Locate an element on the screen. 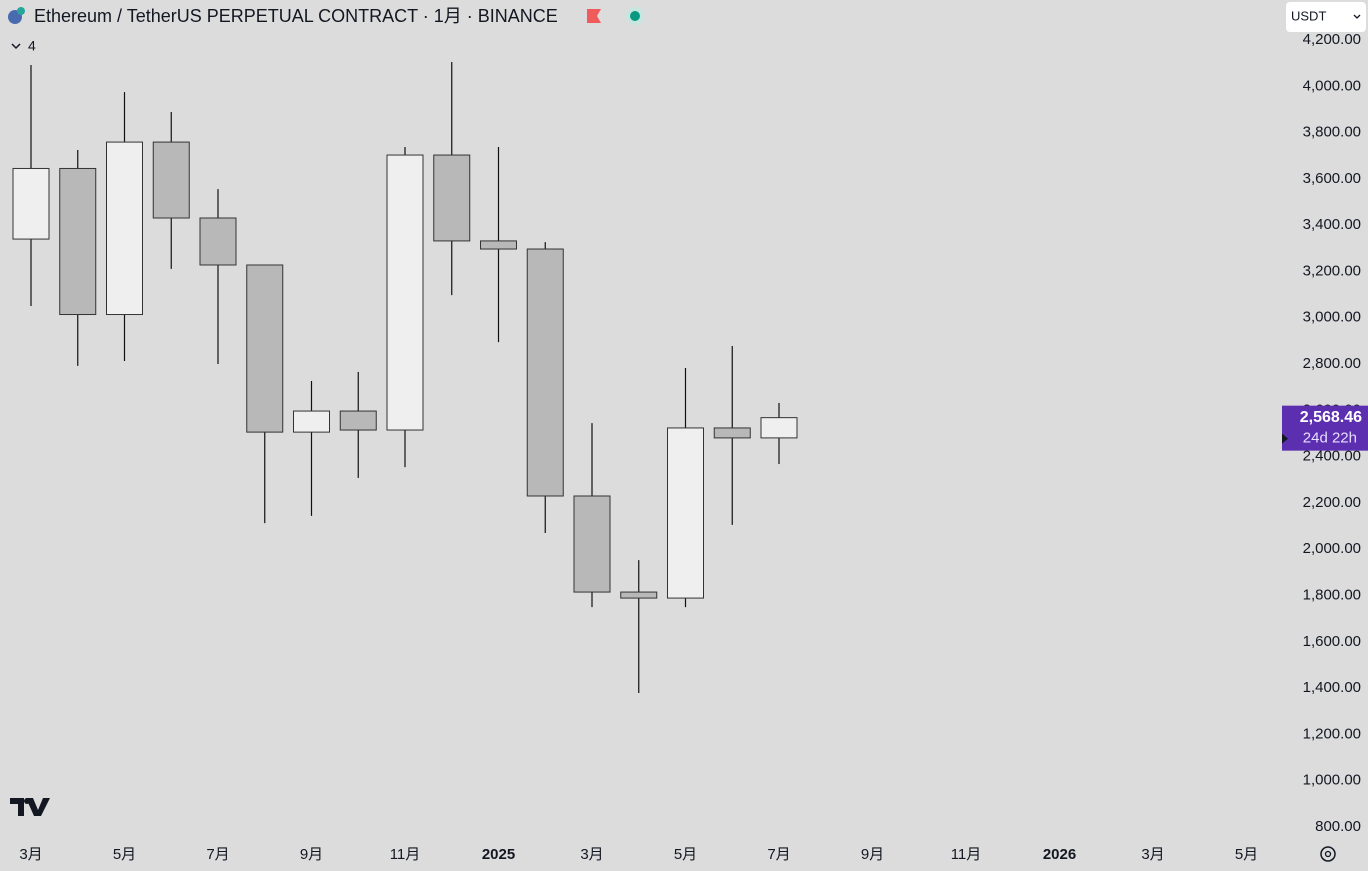 The image size is (1368, 871). settings-icon-center is located at coordinates (1328, 854).